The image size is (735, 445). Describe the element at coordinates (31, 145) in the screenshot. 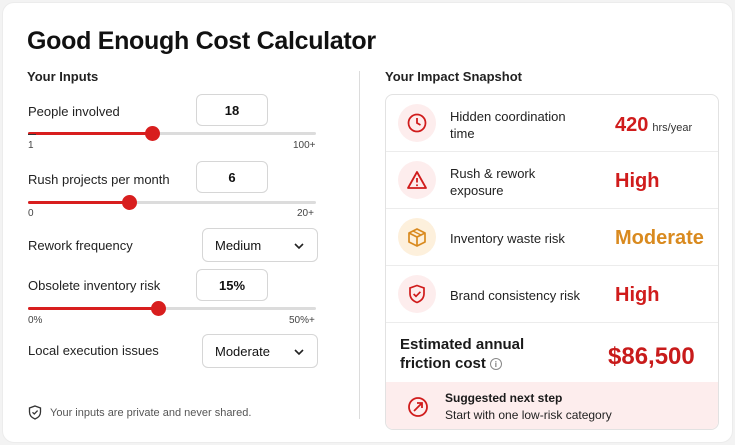

I see `people-min-label: 1` at that location.